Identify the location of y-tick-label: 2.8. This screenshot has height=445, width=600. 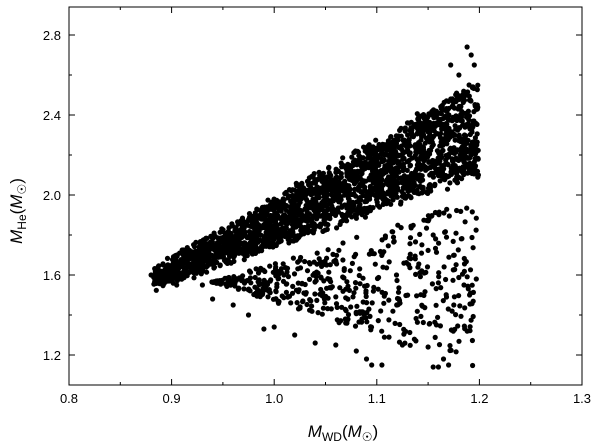
(52, 35).